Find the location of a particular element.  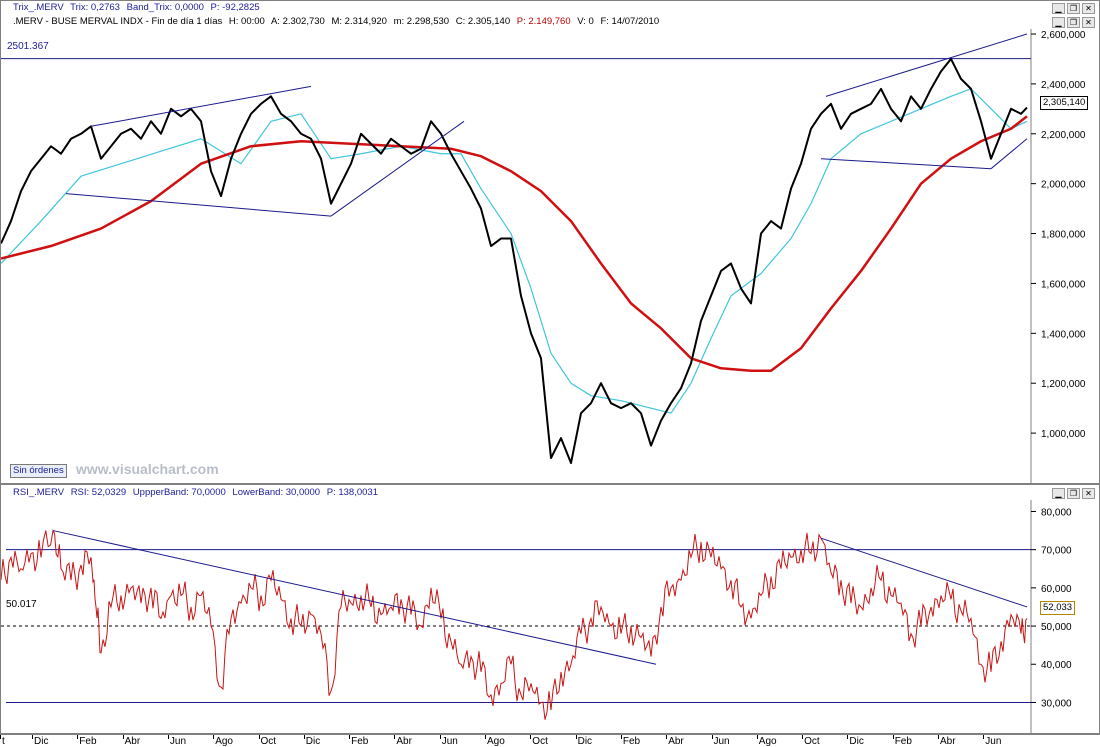

watermark: www.visualchart.com is located at coordinates (147, 469).